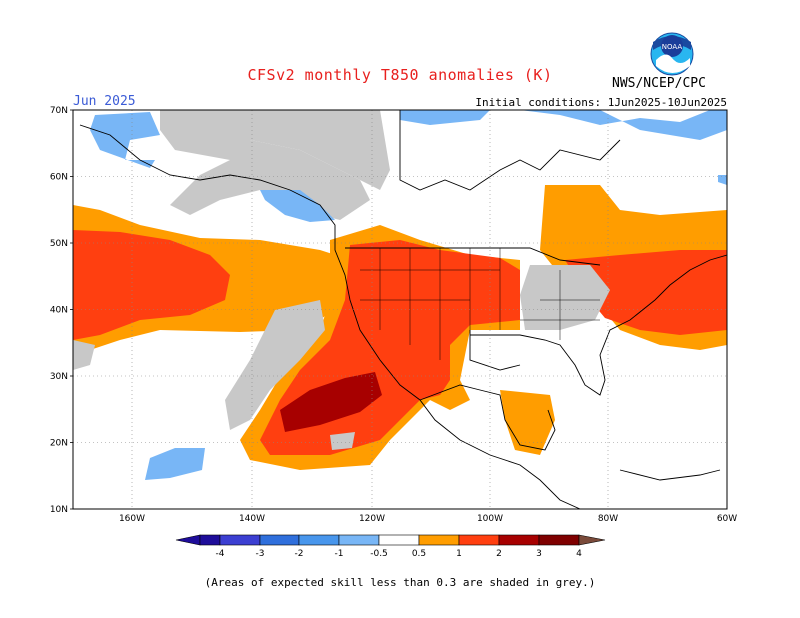 The image size is (800, 618). I want to click on lon-label: 80W, so click(608, 519).